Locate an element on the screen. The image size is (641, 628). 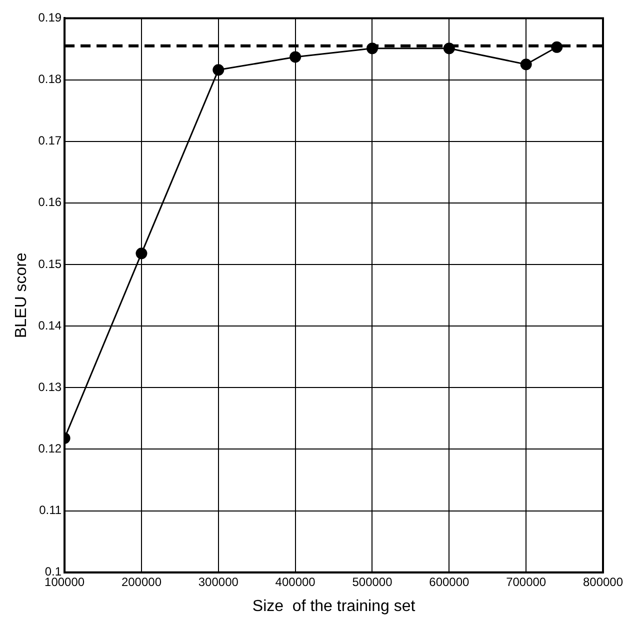
y-tick-label: 0.14 is located at coordinates (50, 325).